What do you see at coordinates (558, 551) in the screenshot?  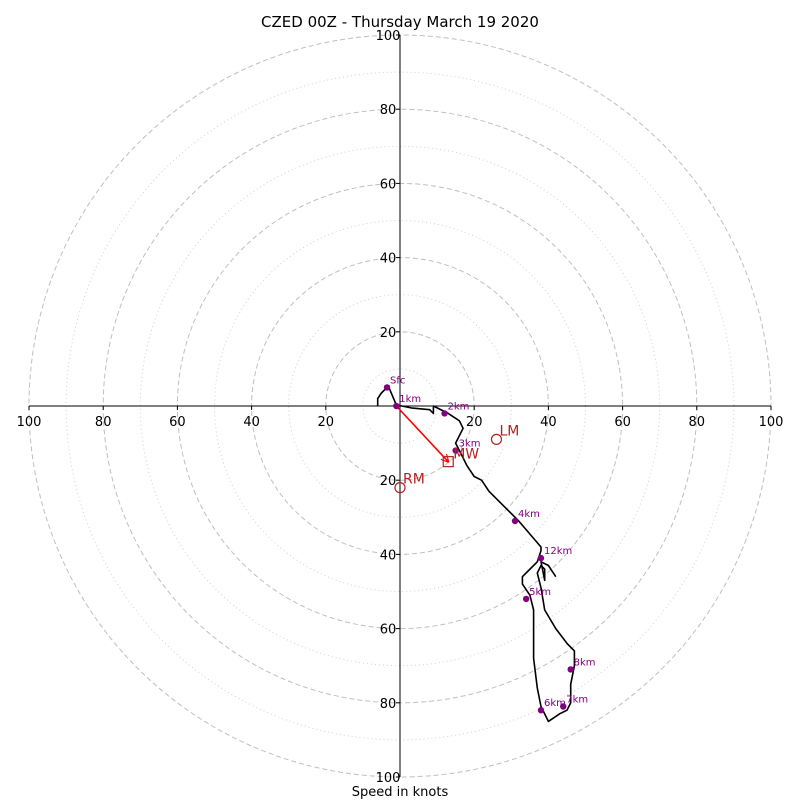 I see `height-marker-label: 12km` at bounding box center [558, 551].